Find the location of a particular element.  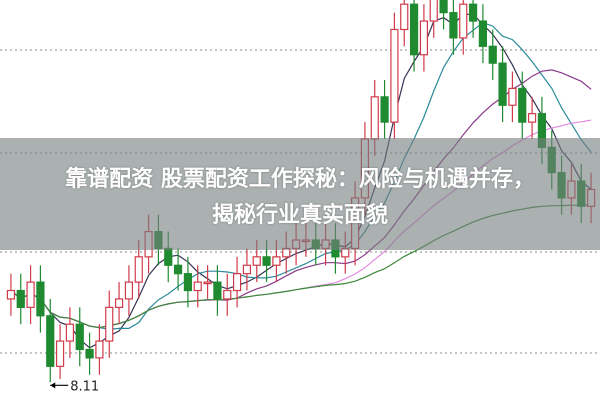

title-line-2: 揭秘行业真实面貌 is located at coordinates (299, 215).